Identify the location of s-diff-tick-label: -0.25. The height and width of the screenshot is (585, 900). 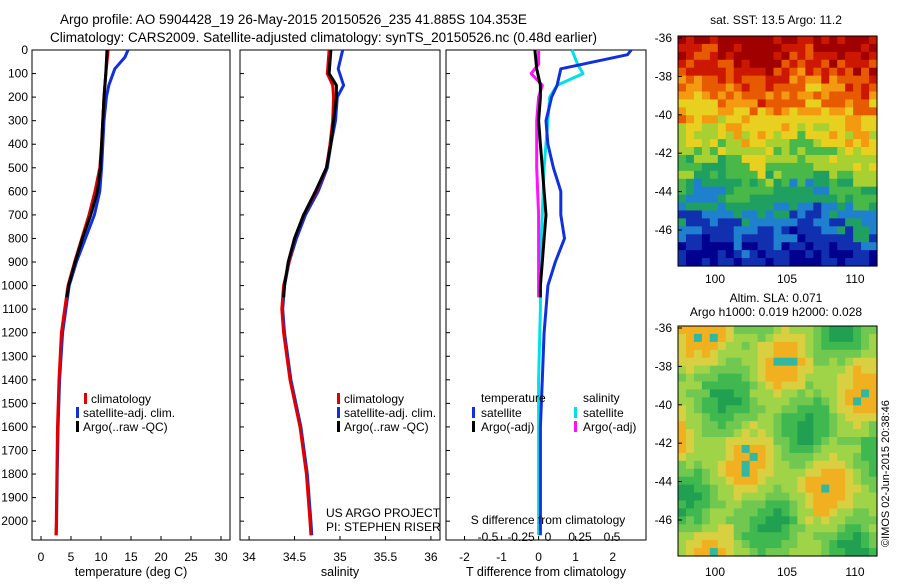
(521, 537).